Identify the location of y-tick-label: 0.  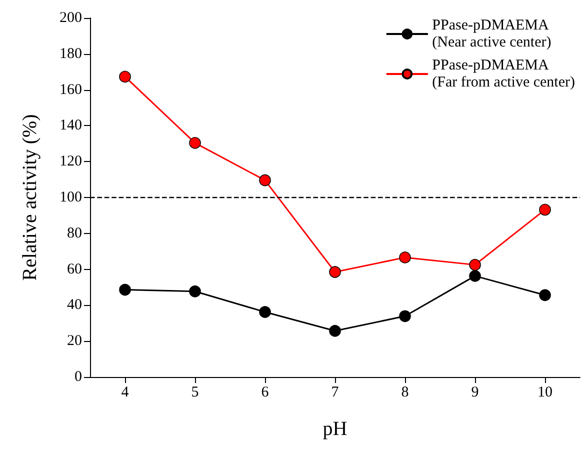
(78, 377).